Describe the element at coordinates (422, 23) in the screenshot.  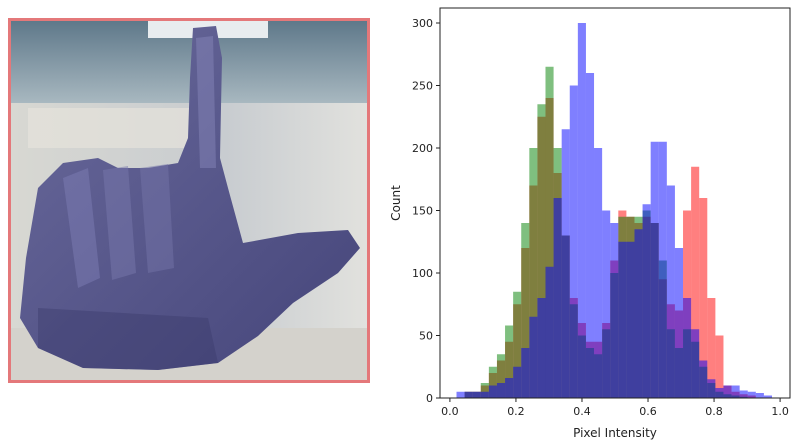
I see `y-tick-label: 300` at that location.